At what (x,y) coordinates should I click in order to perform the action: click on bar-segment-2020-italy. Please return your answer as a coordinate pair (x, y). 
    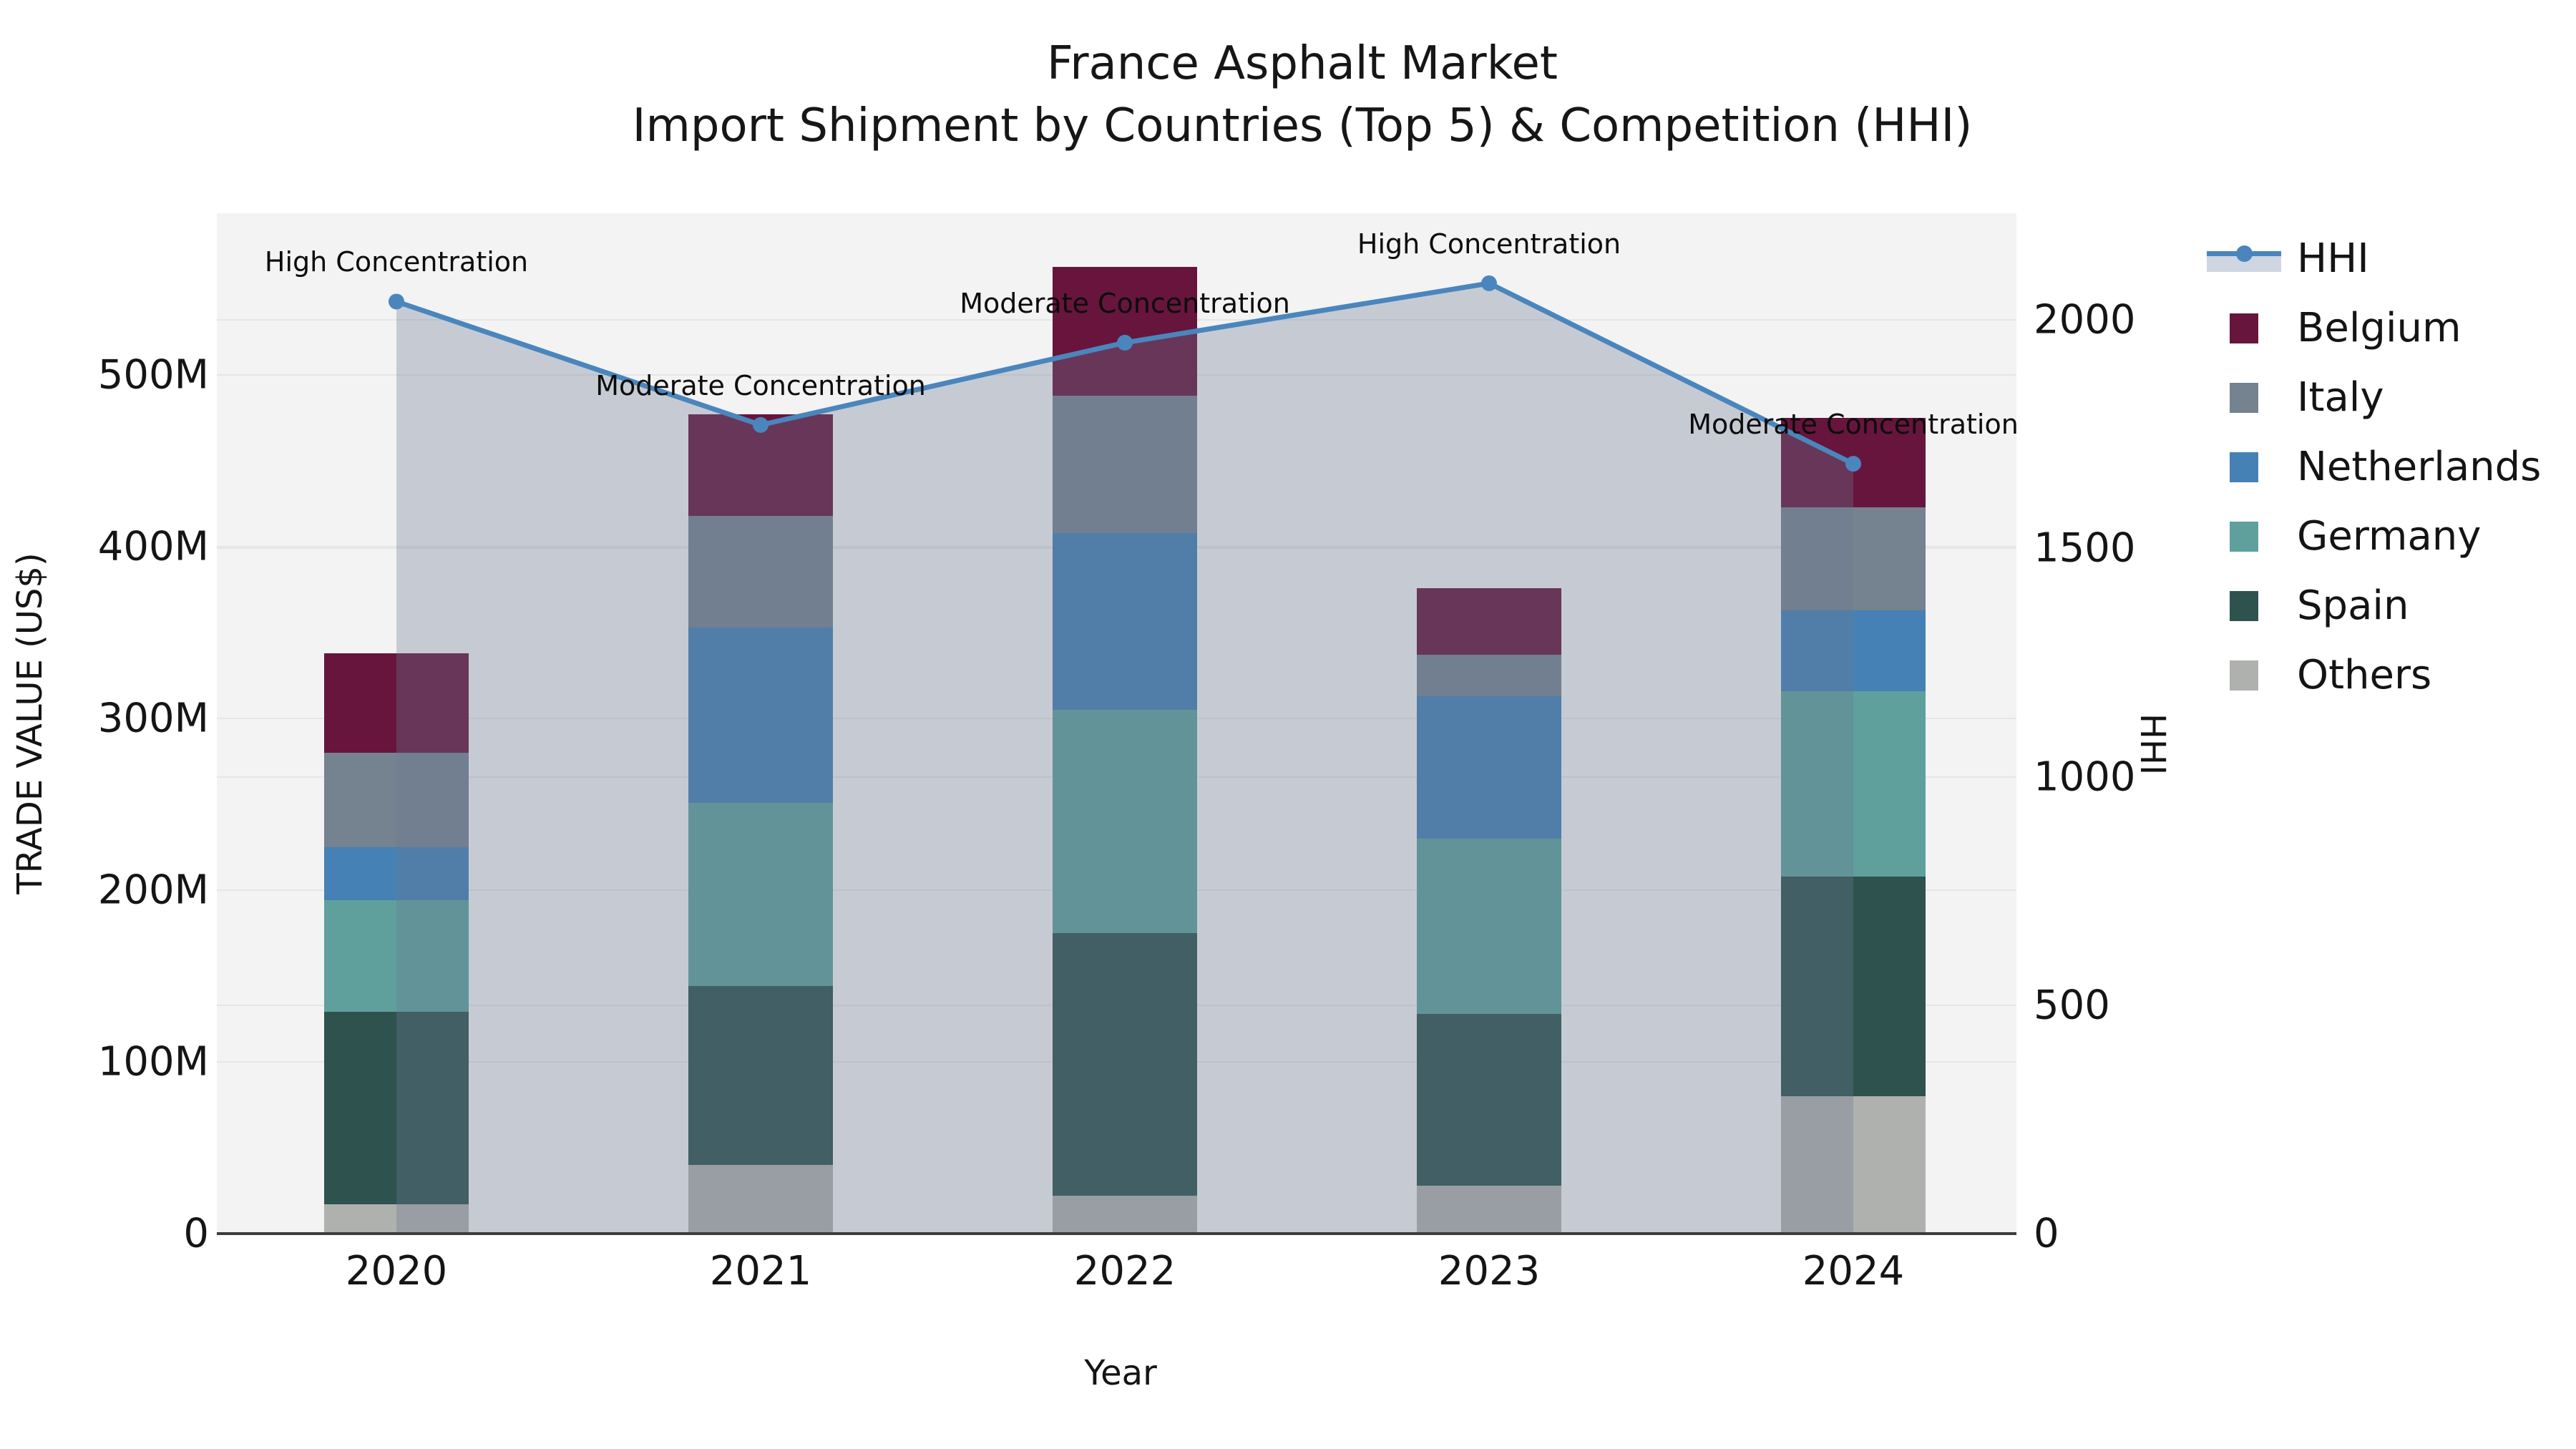
    Looking at the image, I should click on (396, 800).